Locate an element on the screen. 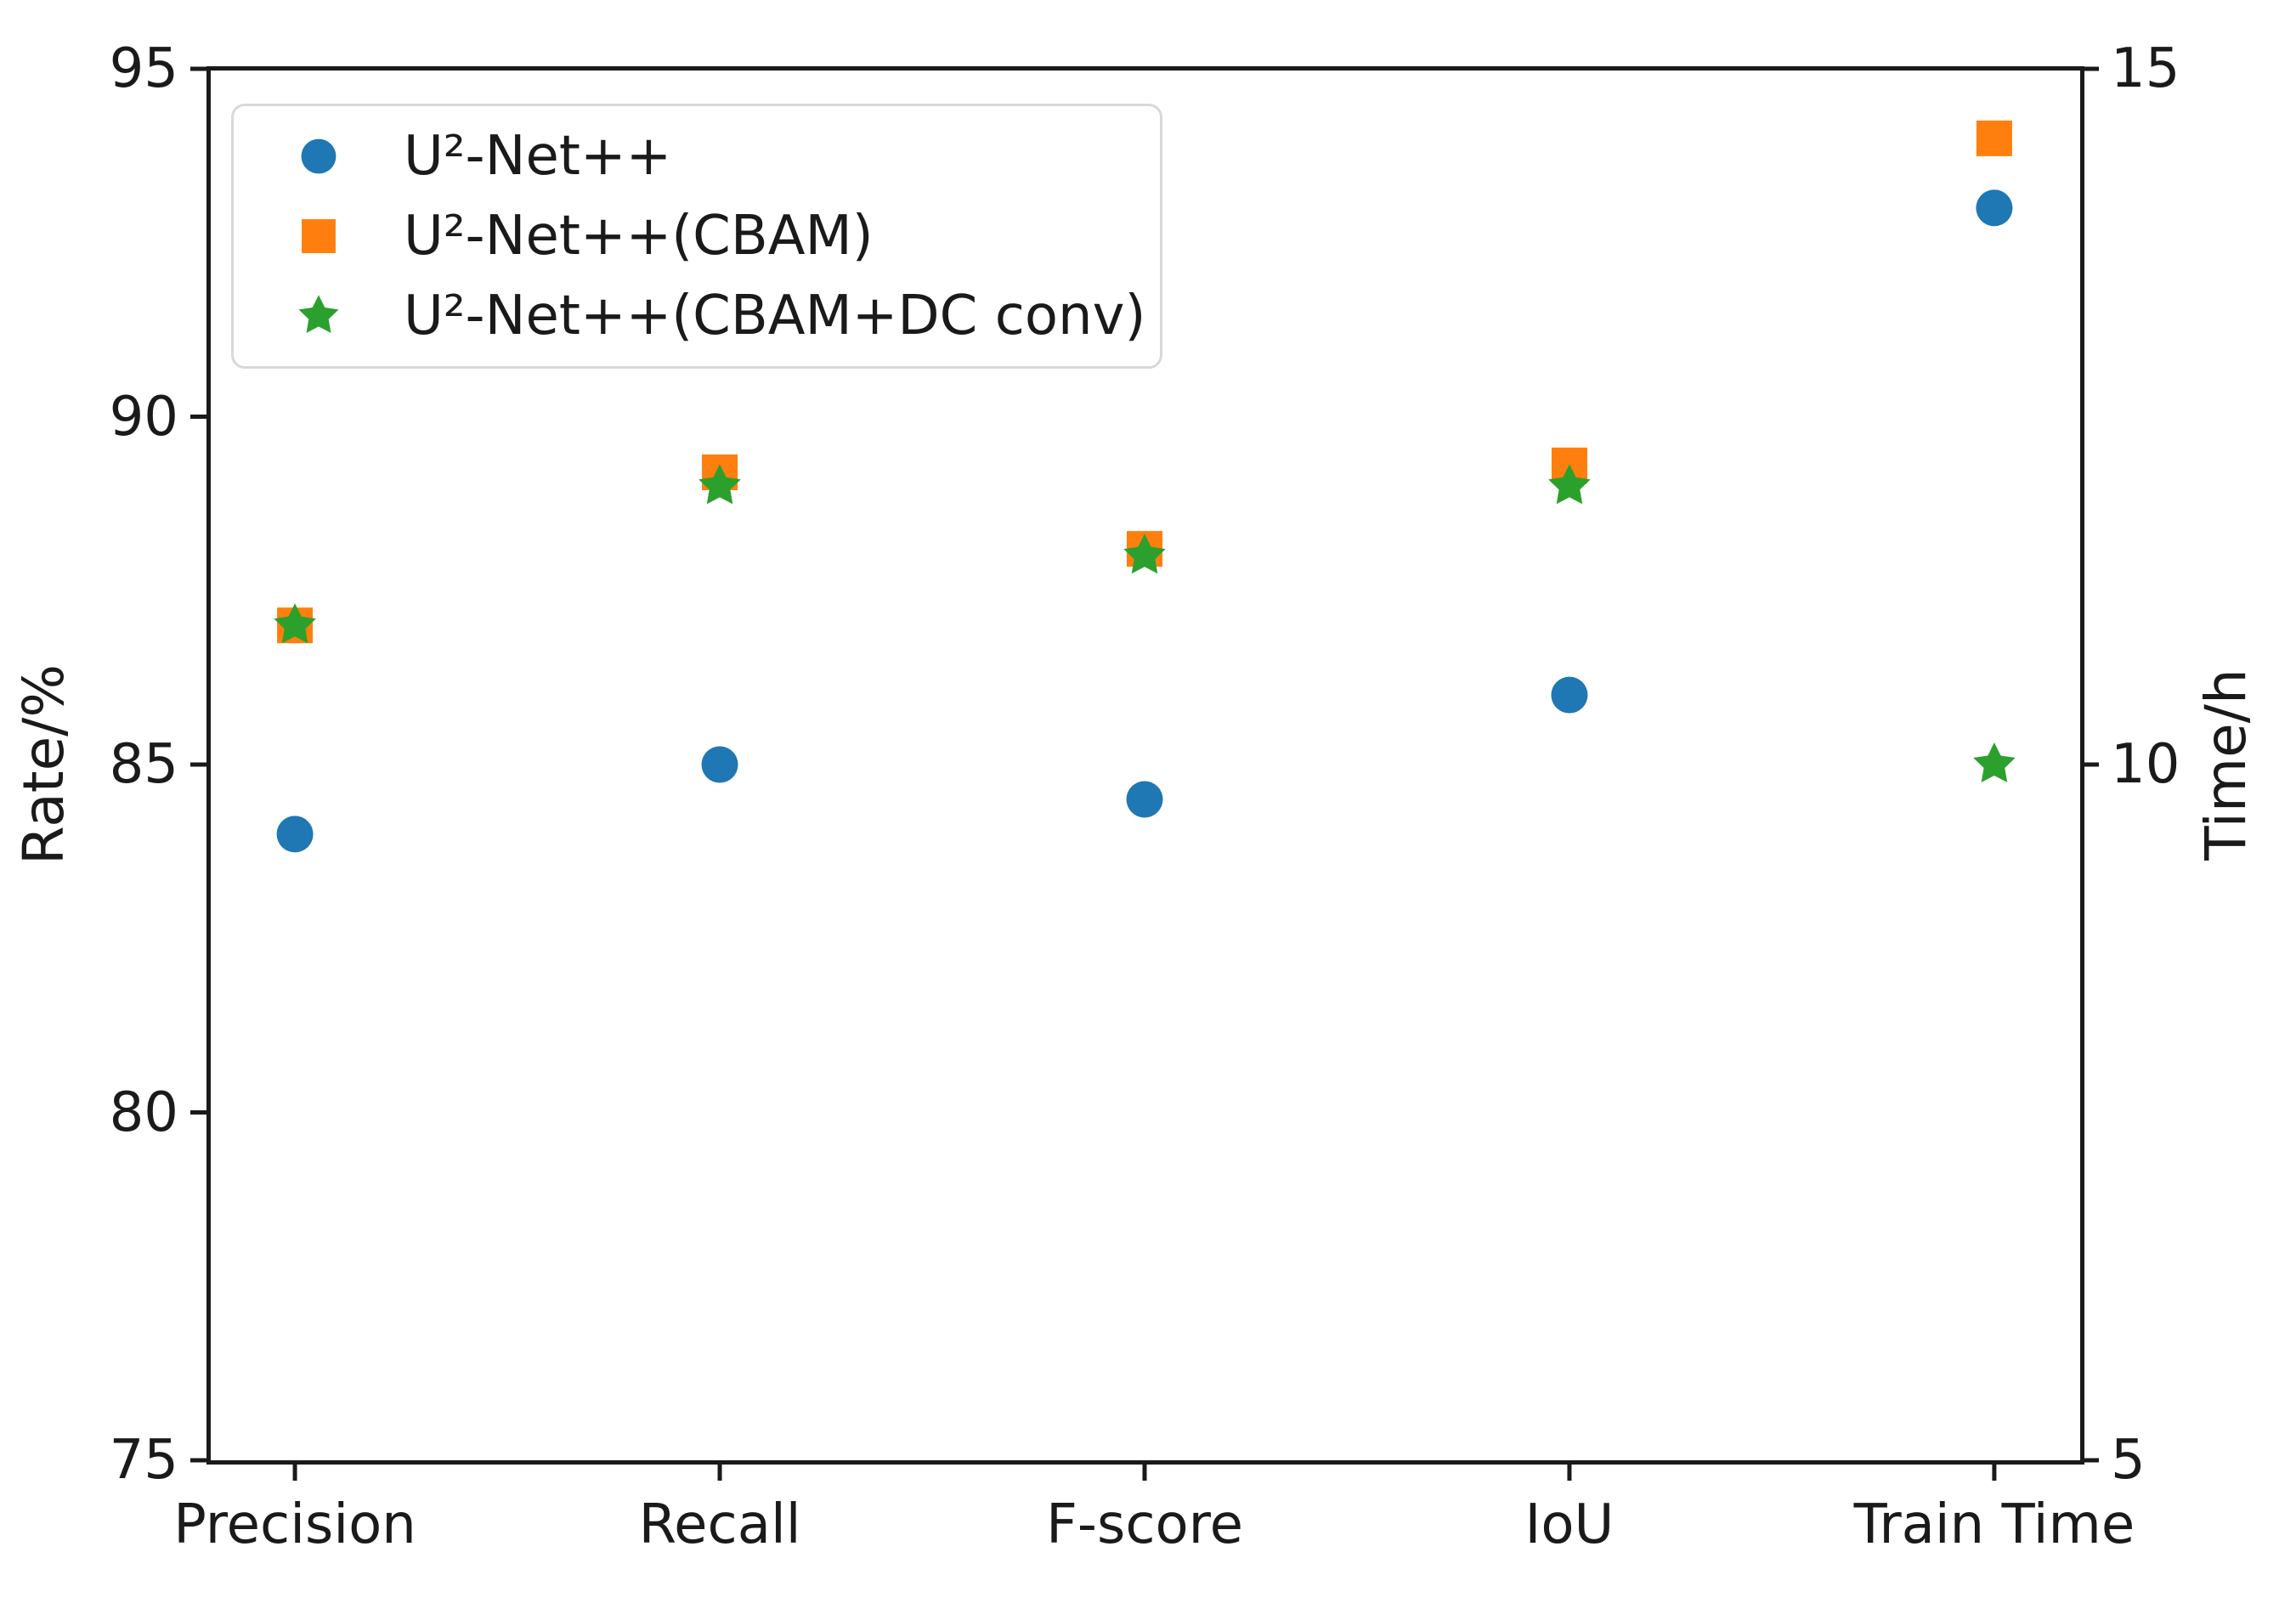 The width and height of the screenshot is (2296, 1603). x-tick-label-precision: Precision is located at coordinates (294, 1524).